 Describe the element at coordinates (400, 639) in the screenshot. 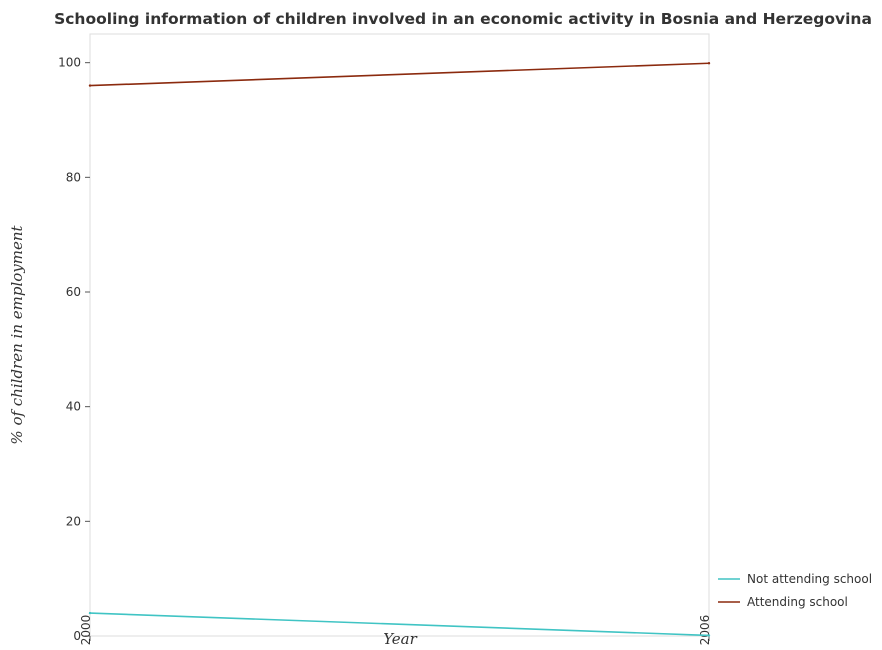

I see `x-axis-title: Year` at that location.